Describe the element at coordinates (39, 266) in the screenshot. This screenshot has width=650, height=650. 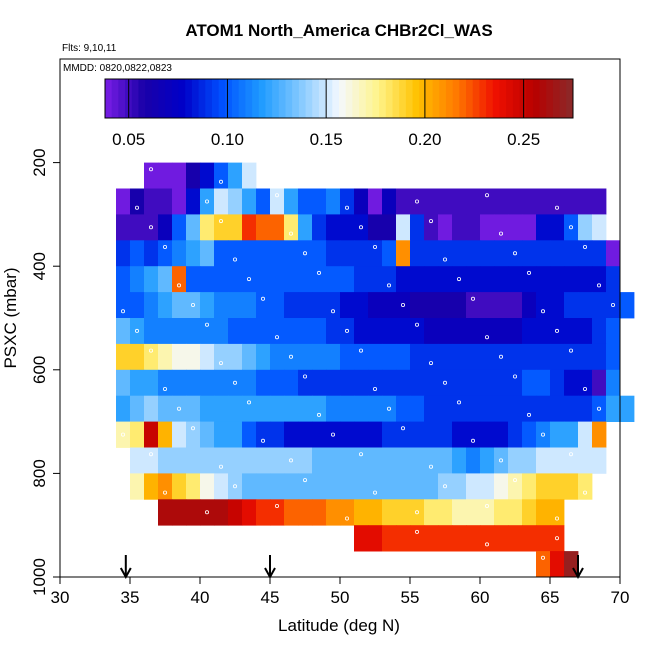
I see `y-tick-label: 400` at that location.